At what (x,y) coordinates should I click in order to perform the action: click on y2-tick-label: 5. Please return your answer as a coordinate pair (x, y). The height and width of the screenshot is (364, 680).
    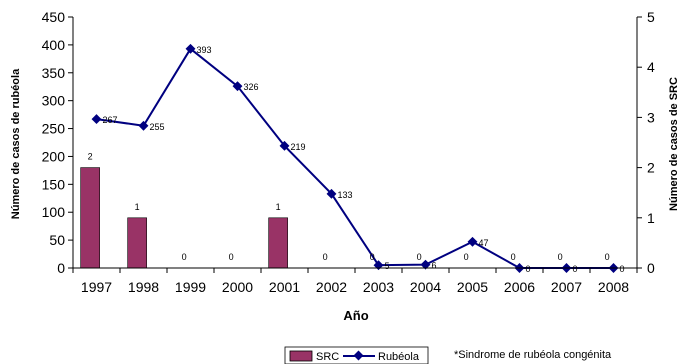
    Looking at the image, I should click on (651, 17).